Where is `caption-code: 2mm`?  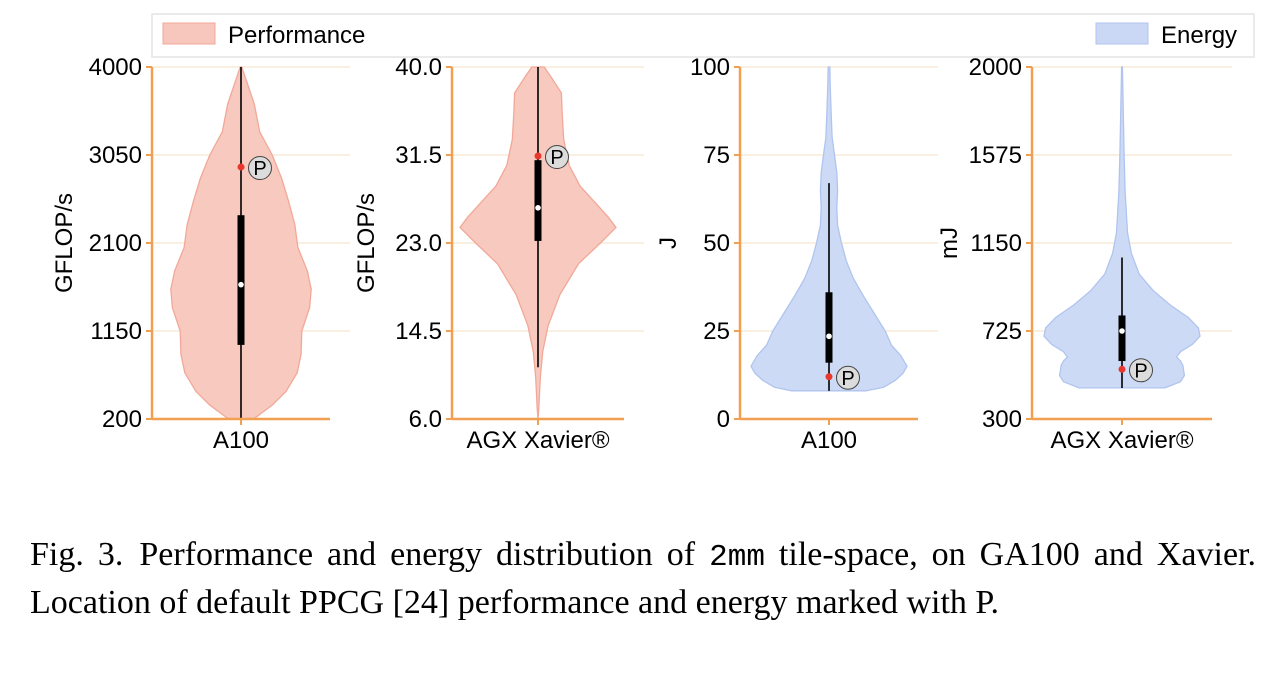
caption-code: 2mm is located at coordinates (737, 557).